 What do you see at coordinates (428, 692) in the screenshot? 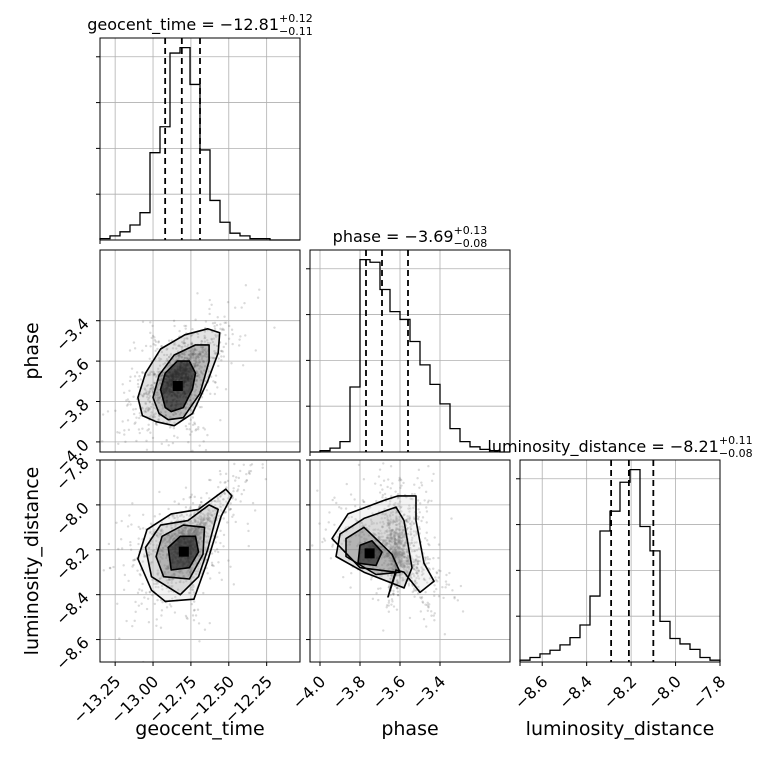
I see `x-tick-label: −3.4` at bounding box center [428, 692].